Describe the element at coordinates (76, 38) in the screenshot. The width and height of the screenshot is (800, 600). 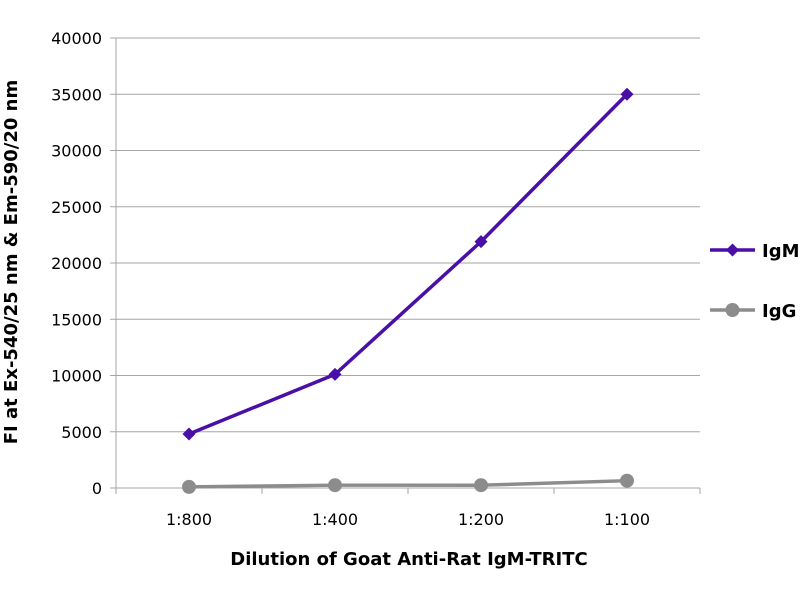
I see `y-tick-label: 40000` at that location.